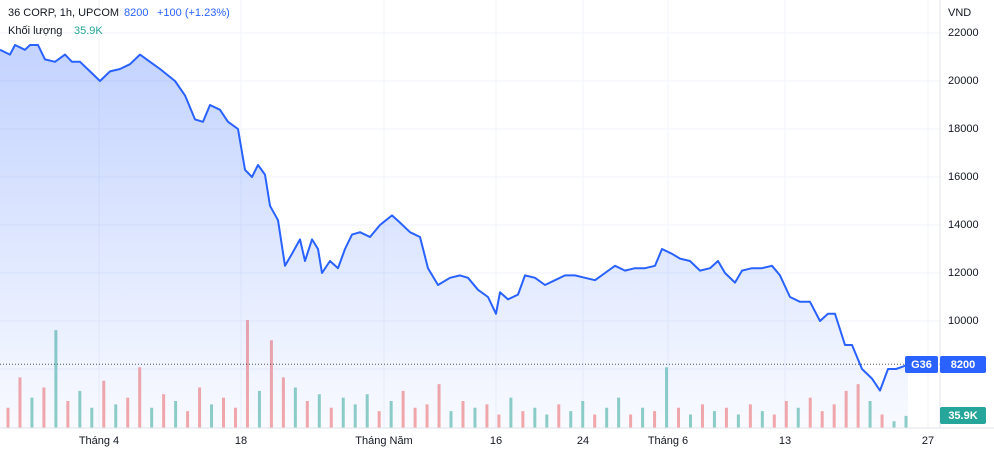 Image resolution: width=994 pixels, height=456 pixels. I want to click on volume-tag: 35.9K, so click(962, 416).